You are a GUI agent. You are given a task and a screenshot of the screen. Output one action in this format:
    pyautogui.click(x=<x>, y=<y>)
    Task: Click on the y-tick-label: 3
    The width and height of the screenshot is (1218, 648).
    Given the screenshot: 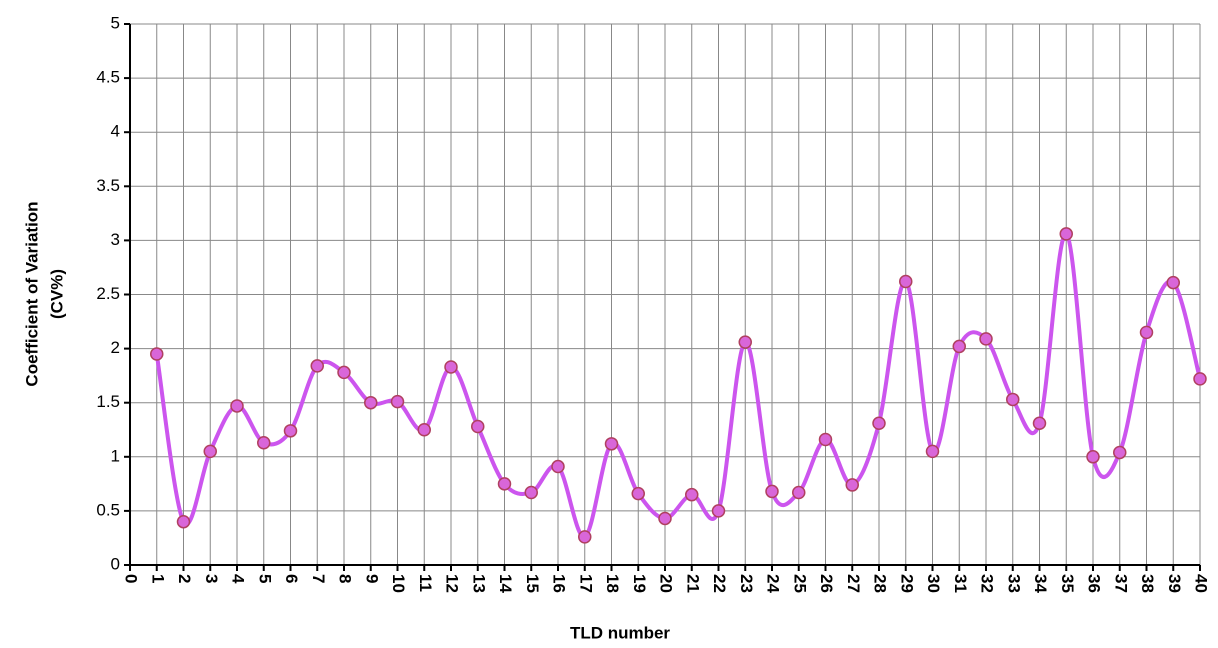 What is the action you would take?
    pyautogui.click(x=115, y=239)
    